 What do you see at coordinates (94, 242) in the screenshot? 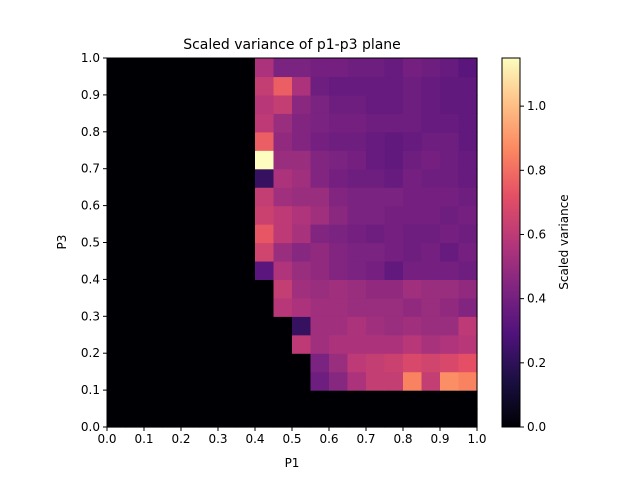
I see `y-axis-ticks: 0.0 0.1 0.2 0.3 0.4 0.5 0.6 0.7 0.8 0.9 1.0` at bounding box center [94, 242].